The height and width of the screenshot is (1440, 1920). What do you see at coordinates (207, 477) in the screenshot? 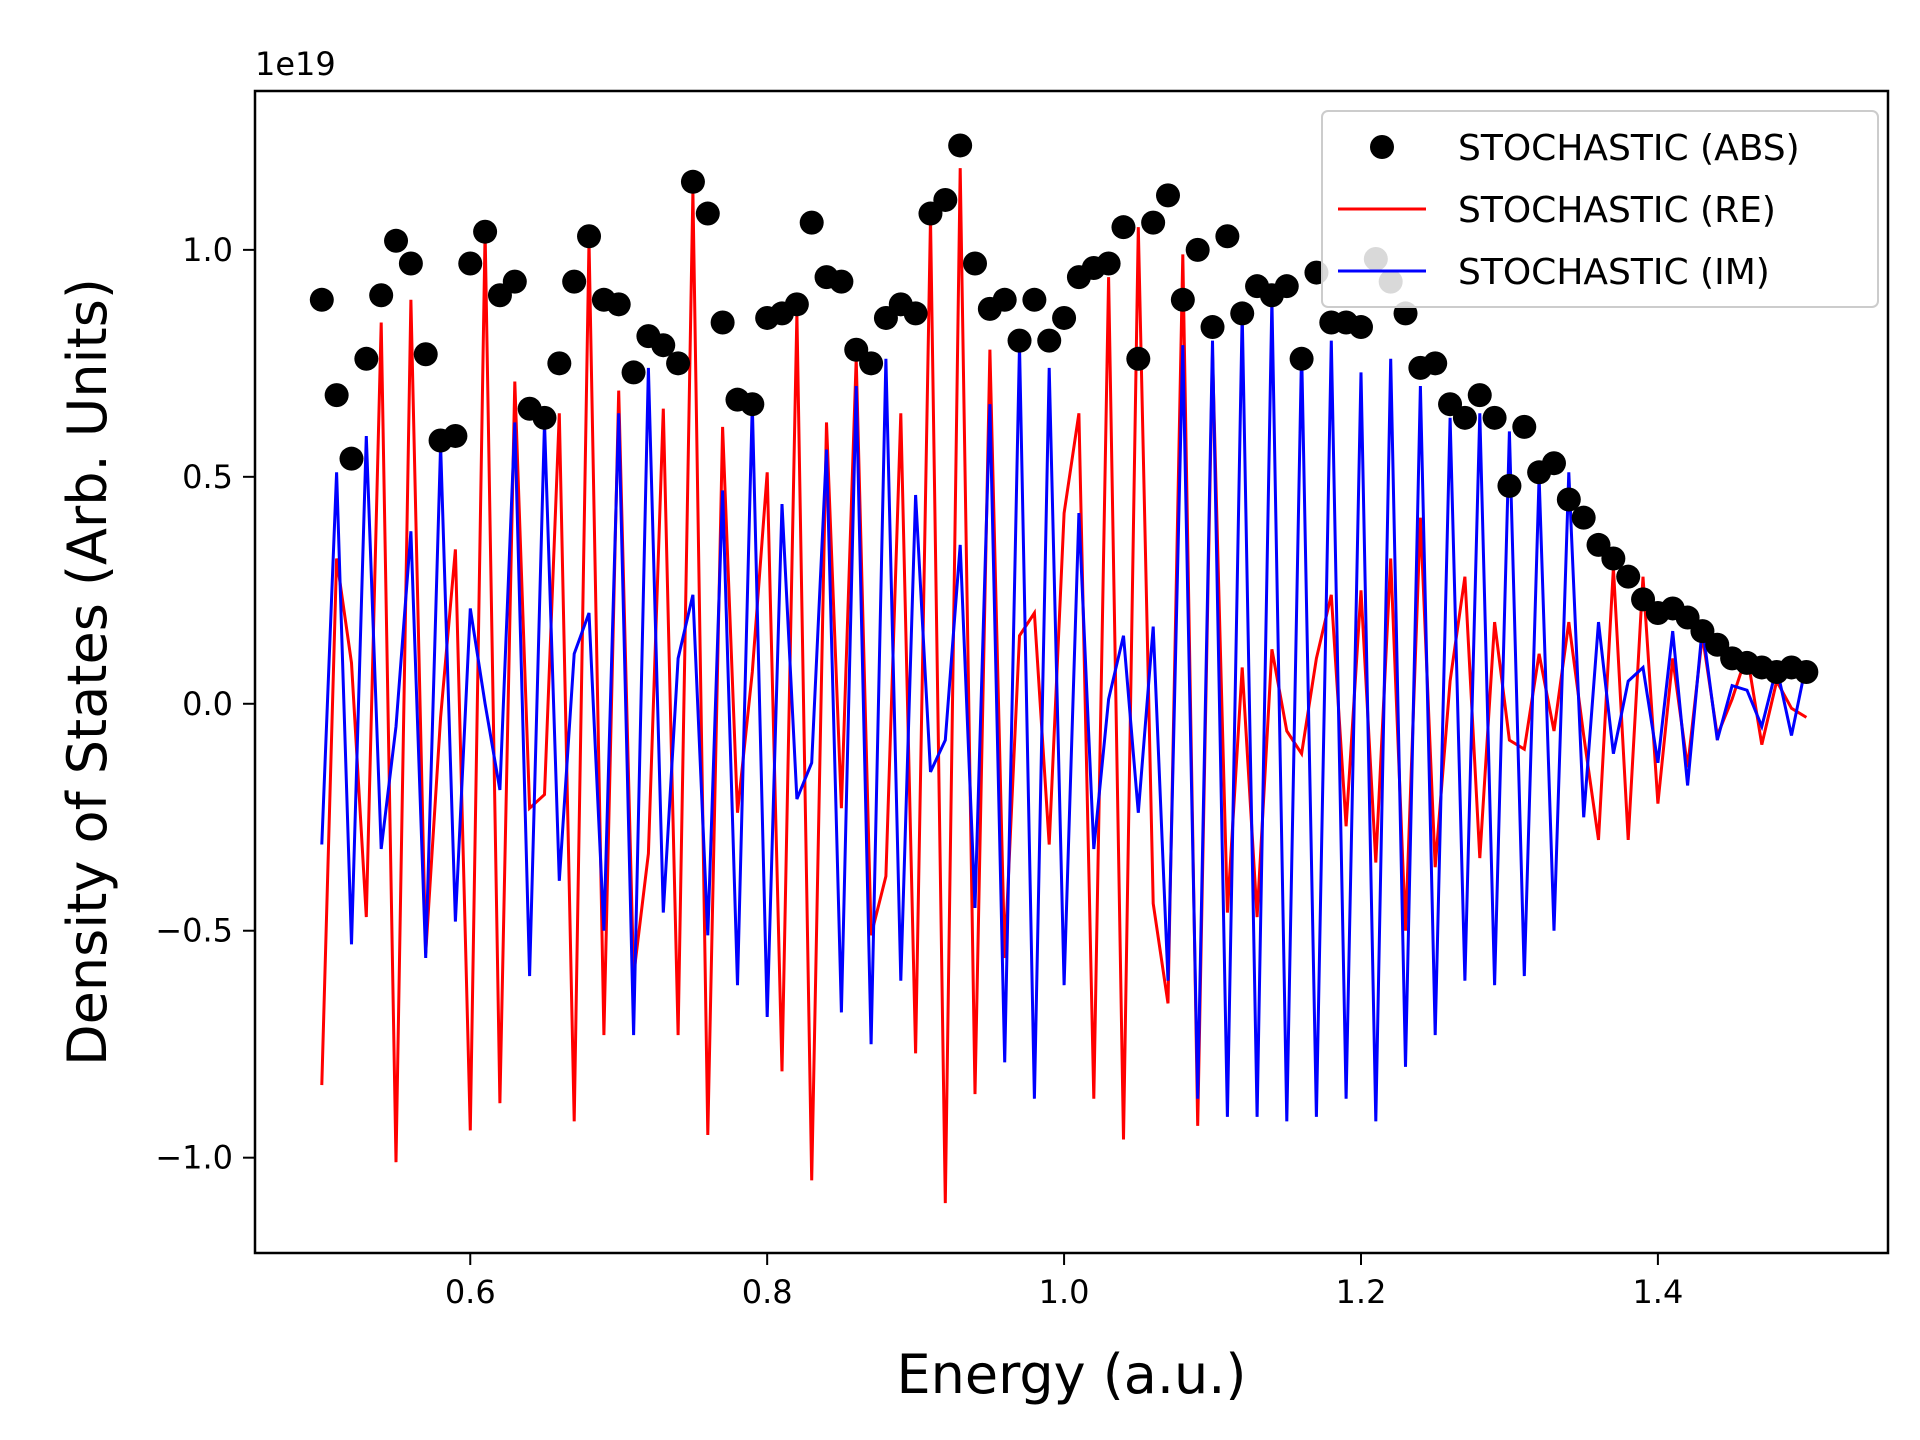
I see `y-tick-label: 0.5` at bounding box center [207, 477].